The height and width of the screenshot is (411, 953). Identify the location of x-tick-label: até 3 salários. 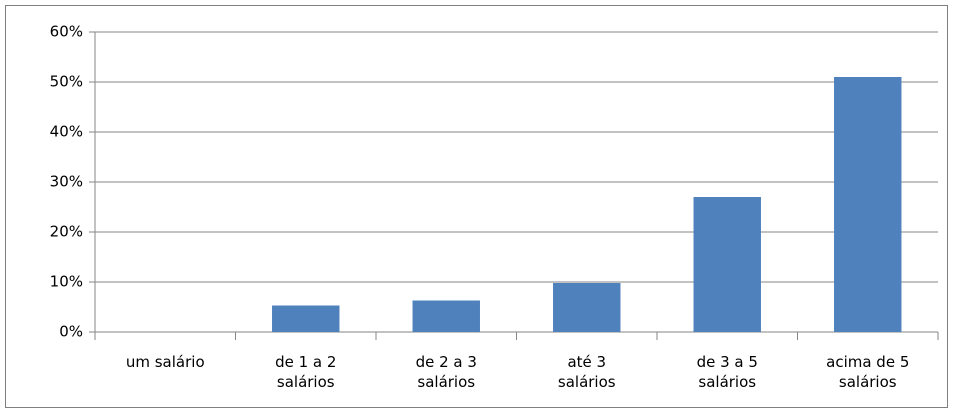
(586, 372).